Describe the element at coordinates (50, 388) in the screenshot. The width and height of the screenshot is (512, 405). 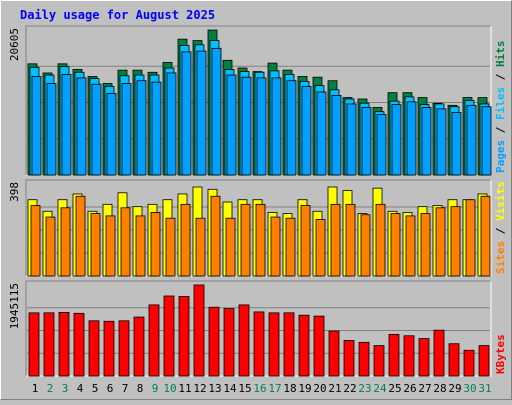
I see `x-tick-label: 2` at that location.